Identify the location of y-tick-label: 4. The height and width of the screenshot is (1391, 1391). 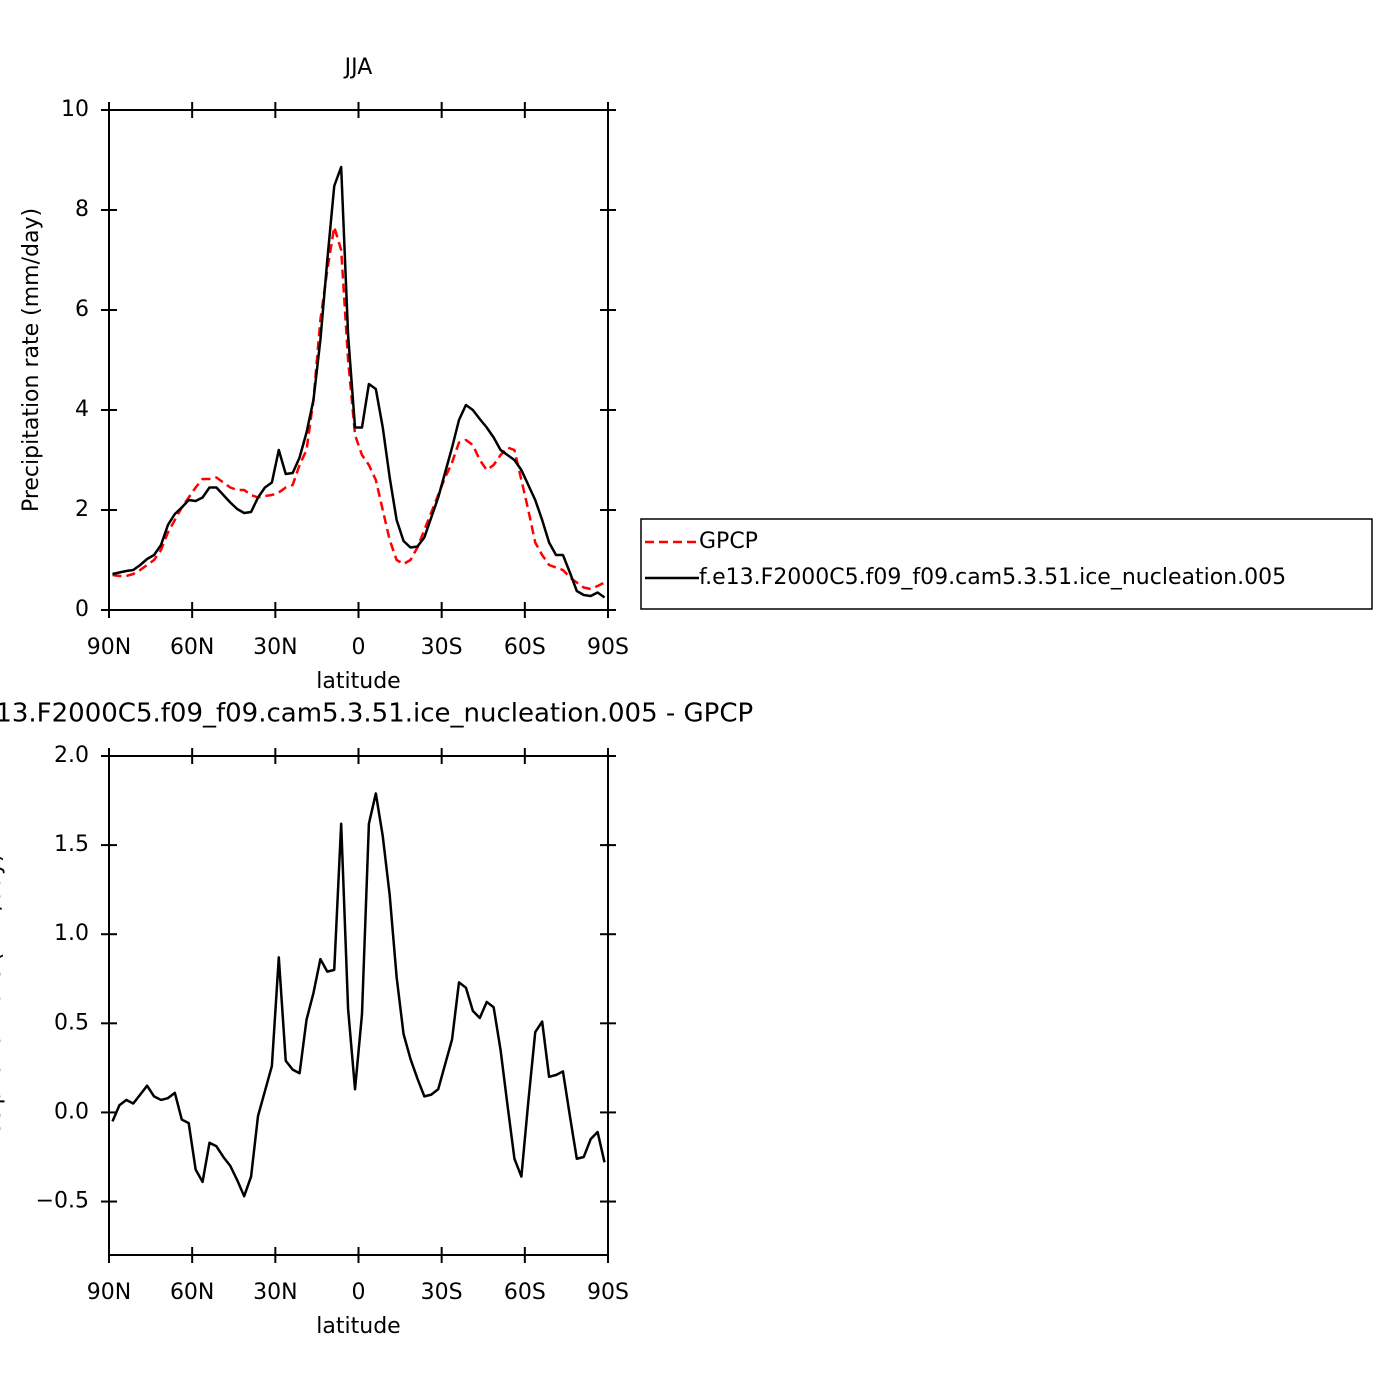
(82, 409).